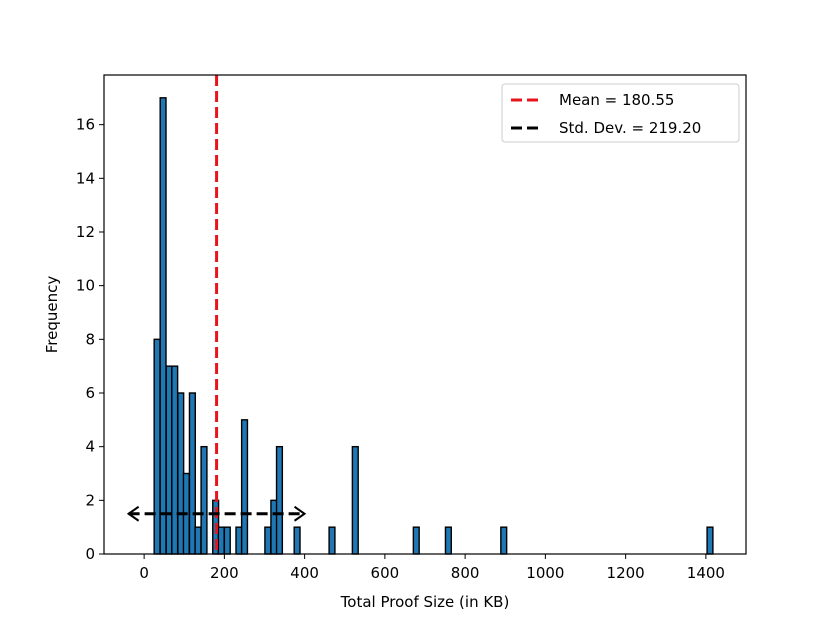 This screenshot has width=830, height=623. I want to click on legend-std-dev-label: Std. Dev. = 219.20, so click(630, 128).